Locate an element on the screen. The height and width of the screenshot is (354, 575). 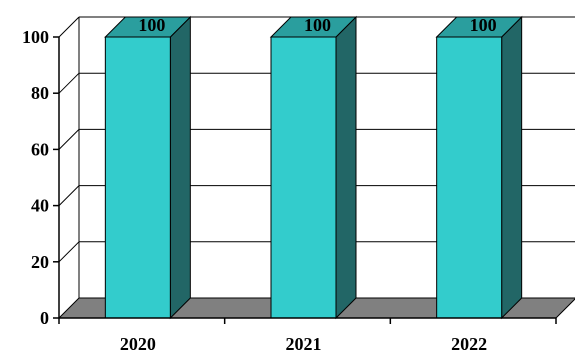
y-tick-label-60: 60 is located at coordinates (40, 149).